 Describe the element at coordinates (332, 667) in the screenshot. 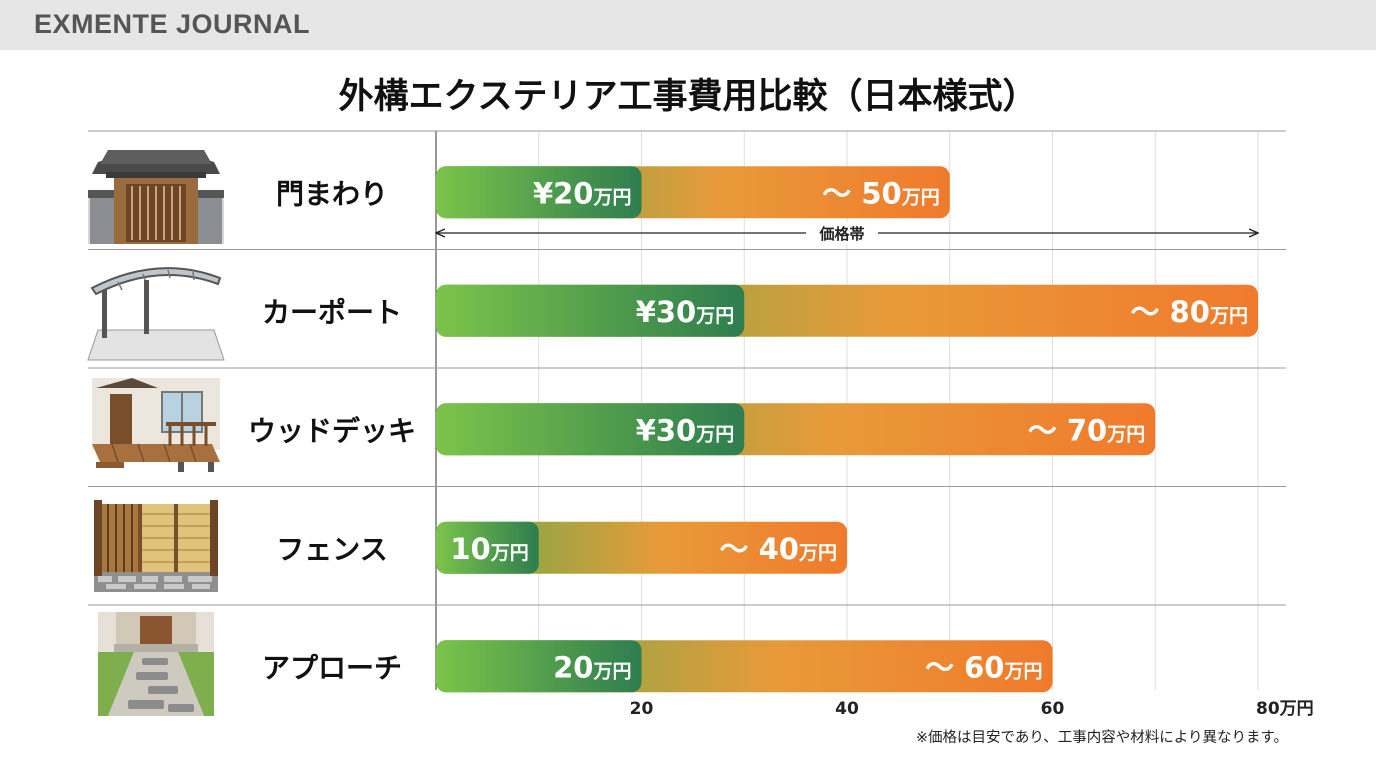

I see `category-label: アプローチ` at that location.